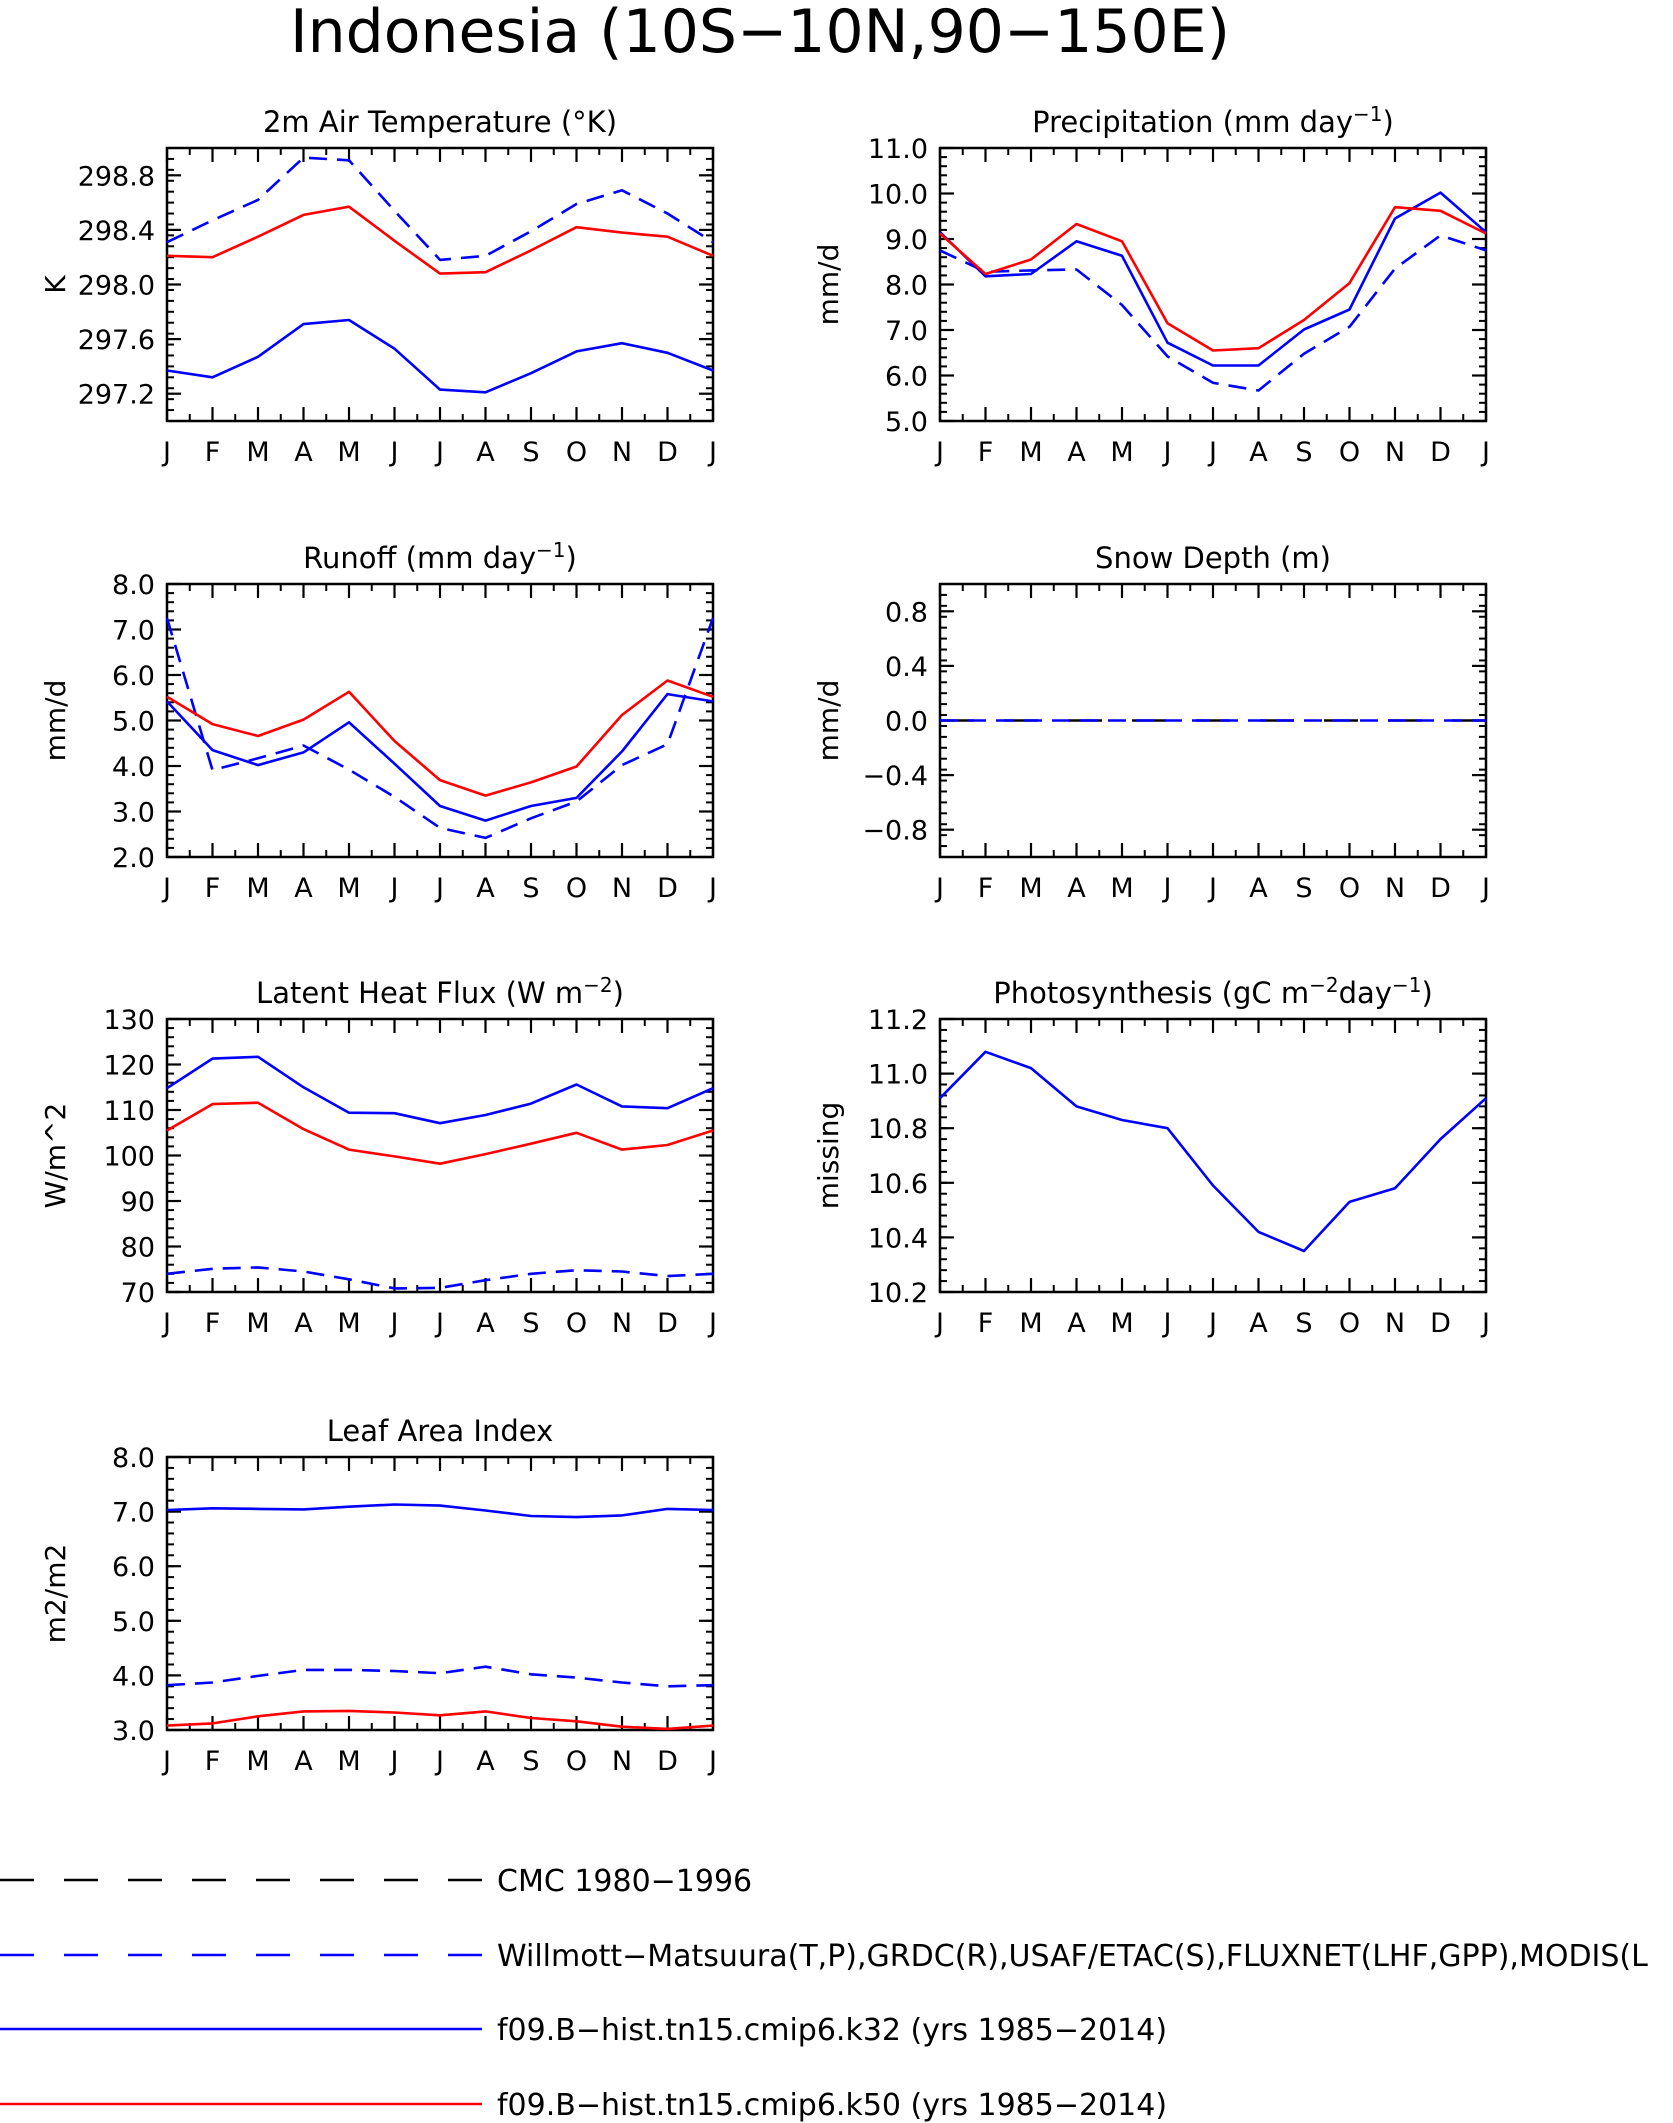 This screenshot has height=2123, width=1673. I want to click on y-tick-label: 10.6, so click(898, 1184).